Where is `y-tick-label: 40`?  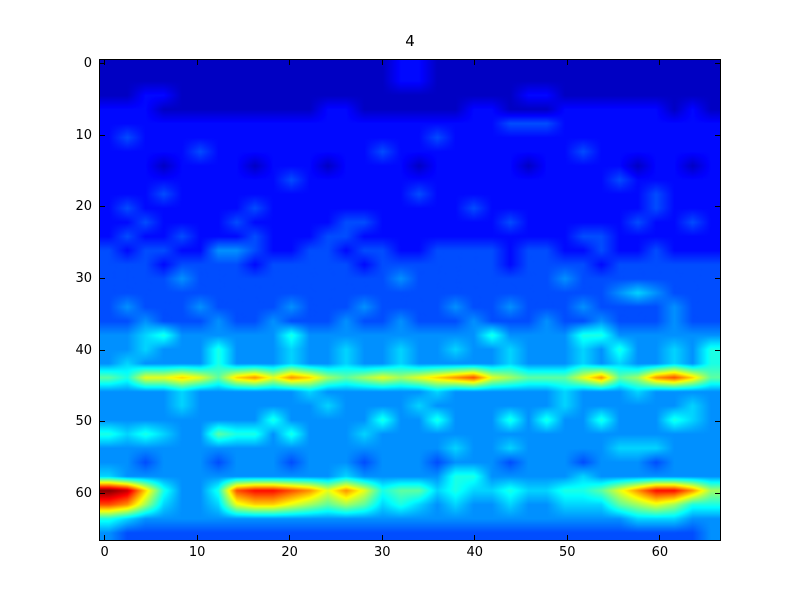
y-tick-label: 40 is located at coordinates (83, 350).